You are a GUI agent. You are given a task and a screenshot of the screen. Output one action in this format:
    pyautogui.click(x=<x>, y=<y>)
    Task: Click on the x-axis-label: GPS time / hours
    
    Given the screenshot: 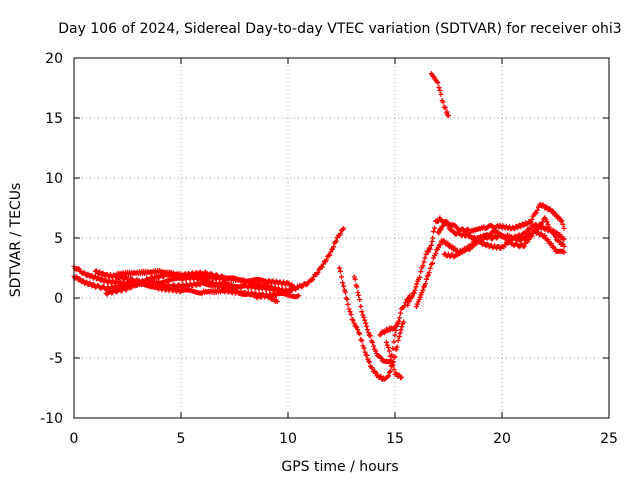 What is the action you would take?
    pyautogui.click(x=339, y=467)
    